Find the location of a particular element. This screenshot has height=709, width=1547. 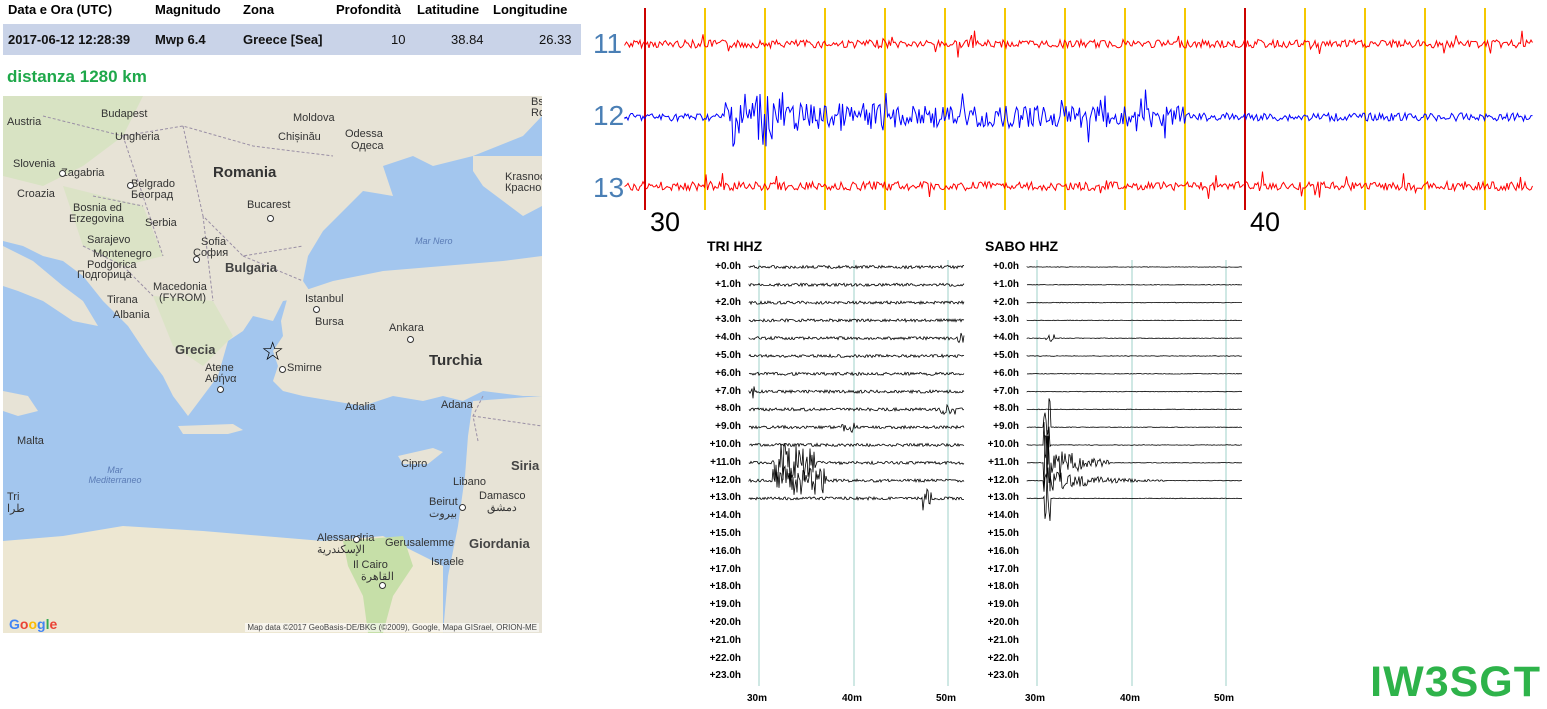

event-zone: Greece [Sea] is located at coordinates (283, 39).